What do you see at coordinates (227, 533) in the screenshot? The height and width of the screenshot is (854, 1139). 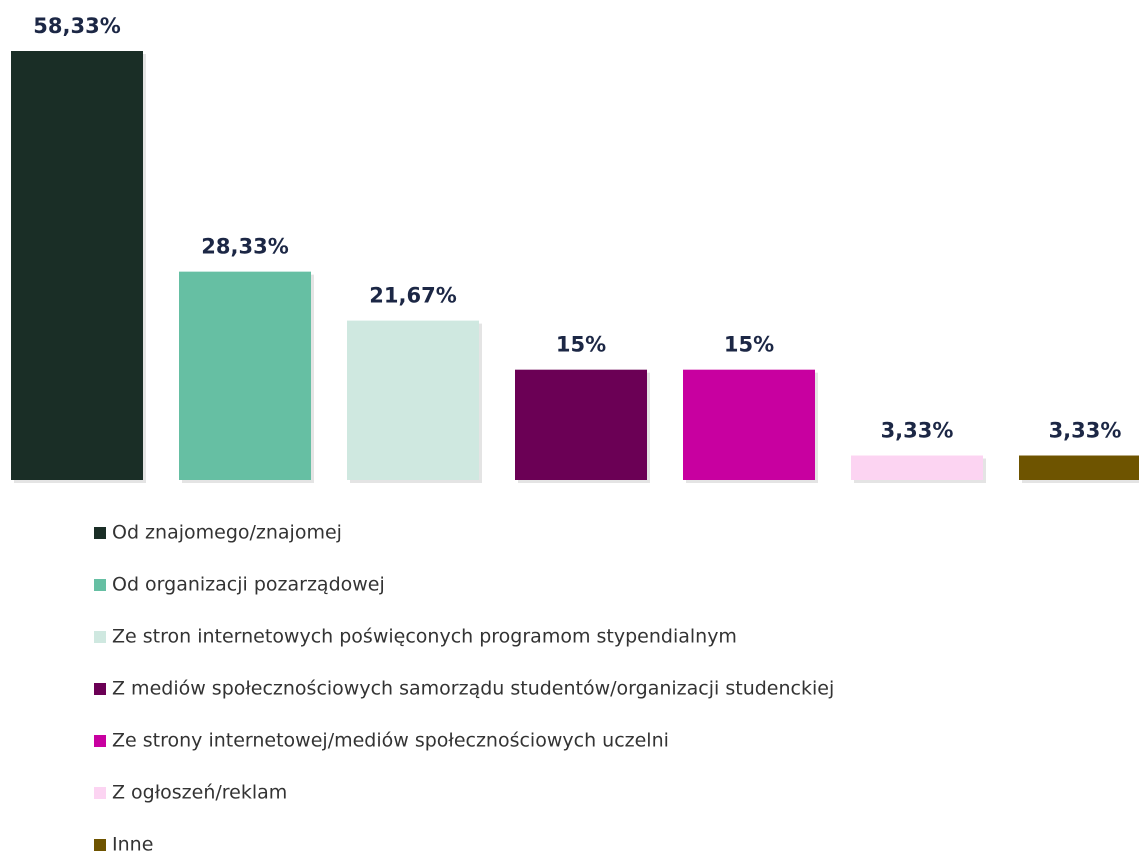 I see `legend-label: Od znajomego/znajomej` at bounding box center [227, 533].